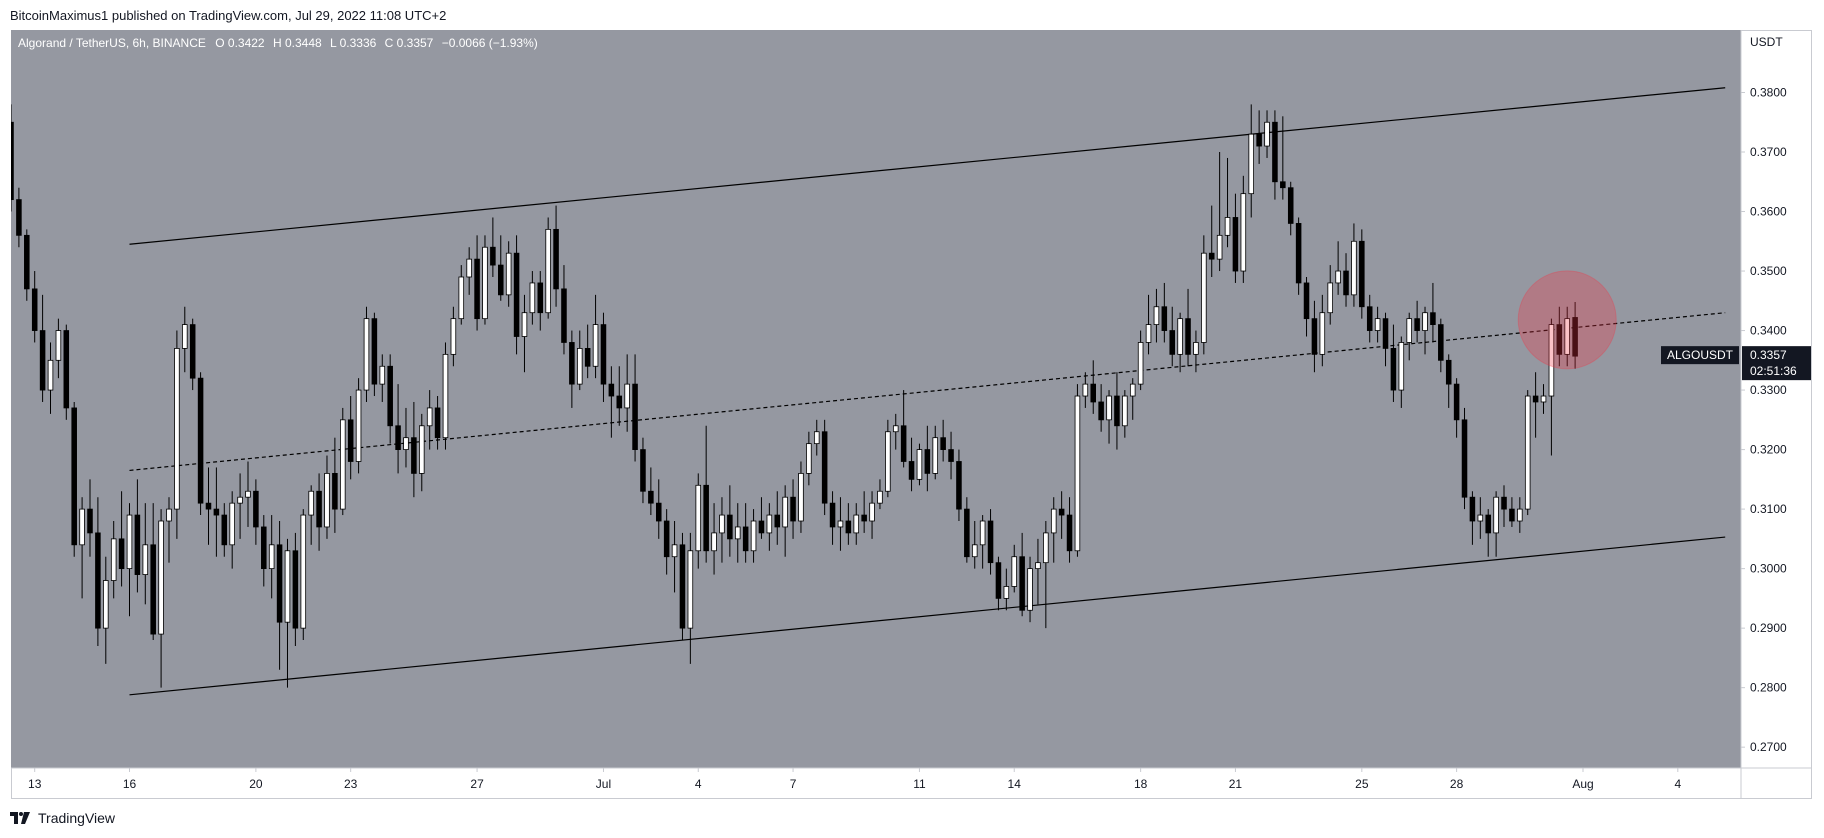 The image size is (1824, 838). Describe the element at coordinates (854, 779) in the screenshot. I see `time-axis: 13 16 20 23 27 Jul 4 7 11 14 18 21 25 28 Aug 4` at that location.